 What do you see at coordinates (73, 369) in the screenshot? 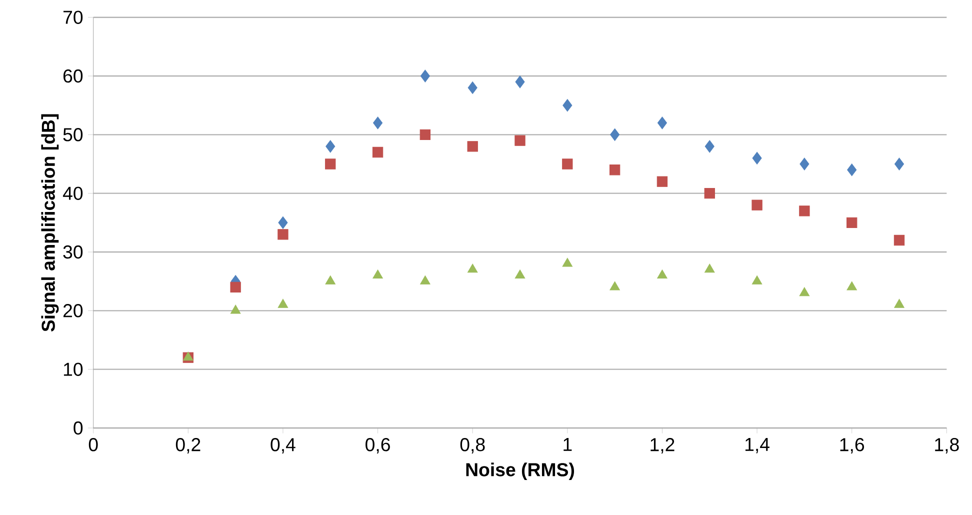
I see `y-tick-label: 10` at bounding box center [73, 369].